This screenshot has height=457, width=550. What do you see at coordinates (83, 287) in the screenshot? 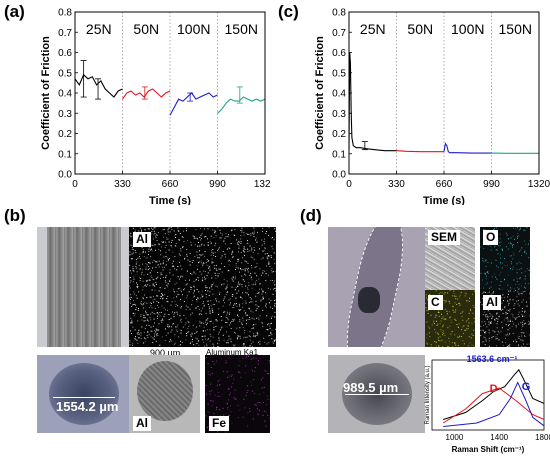
I see `wear-track-micrograph-b` at bounding box center [83, 287].